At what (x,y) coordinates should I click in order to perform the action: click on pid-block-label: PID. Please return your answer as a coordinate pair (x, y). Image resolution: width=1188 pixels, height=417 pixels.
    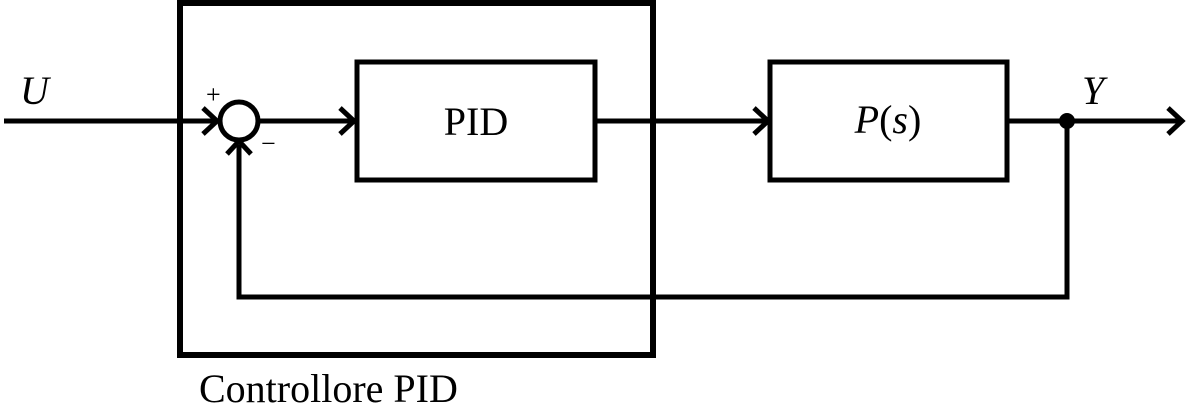
    Looking at the image, I should click on (476, 121).